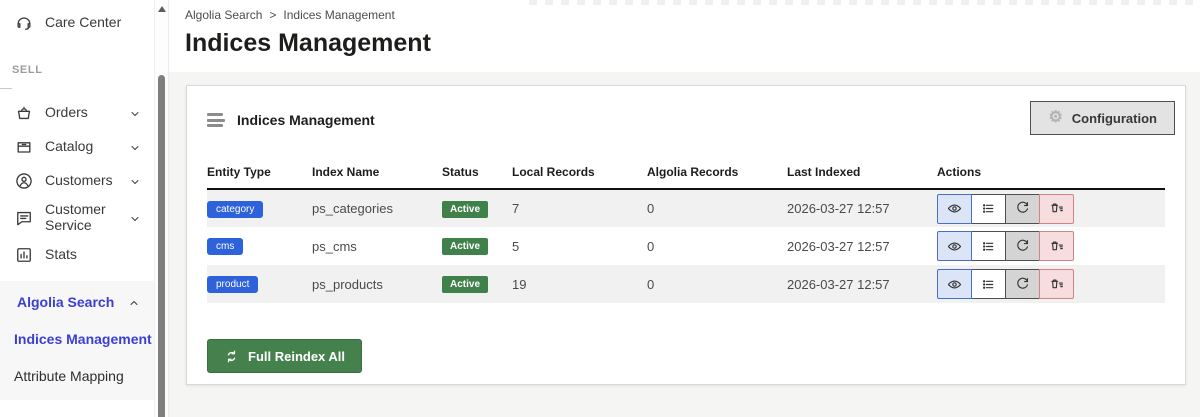 This screenshot has height=417, width=1200. What do you see at coordinates (339, 15) in the screenshot?
I see `breadcrumb-indices-management: Indices Management` at bounding box center [339, 15].